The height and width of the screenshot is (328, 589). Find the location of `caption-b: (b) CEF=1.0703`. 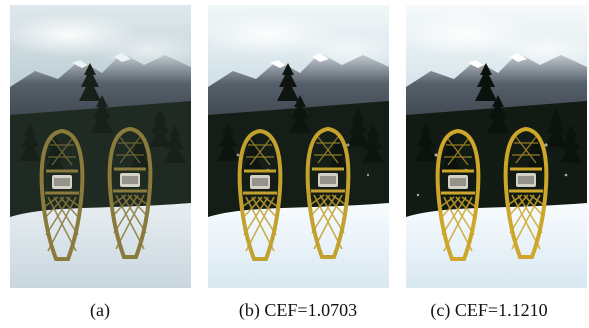

caption-b: (b) CEF=1.0703 is located at coordinates (298, 310).